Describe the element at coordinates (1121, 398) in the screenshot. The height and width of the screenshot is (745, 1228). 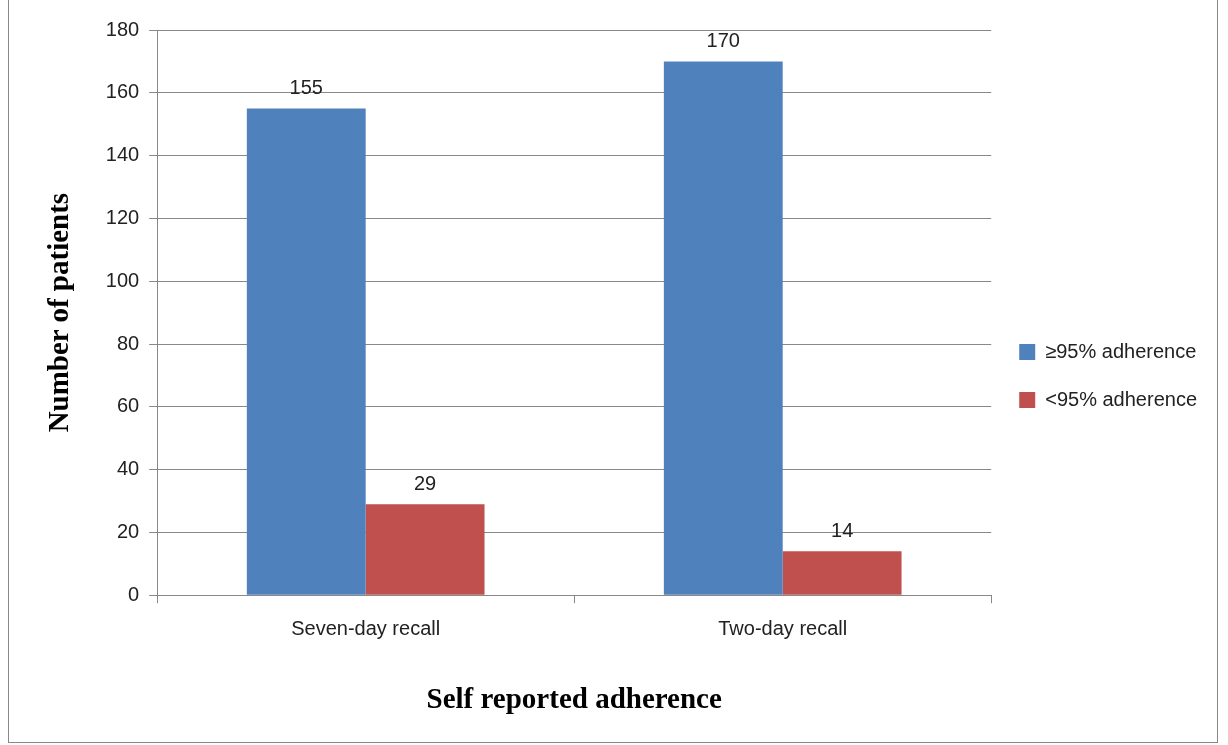
I see `legend-label: <95% adherence` at that location.